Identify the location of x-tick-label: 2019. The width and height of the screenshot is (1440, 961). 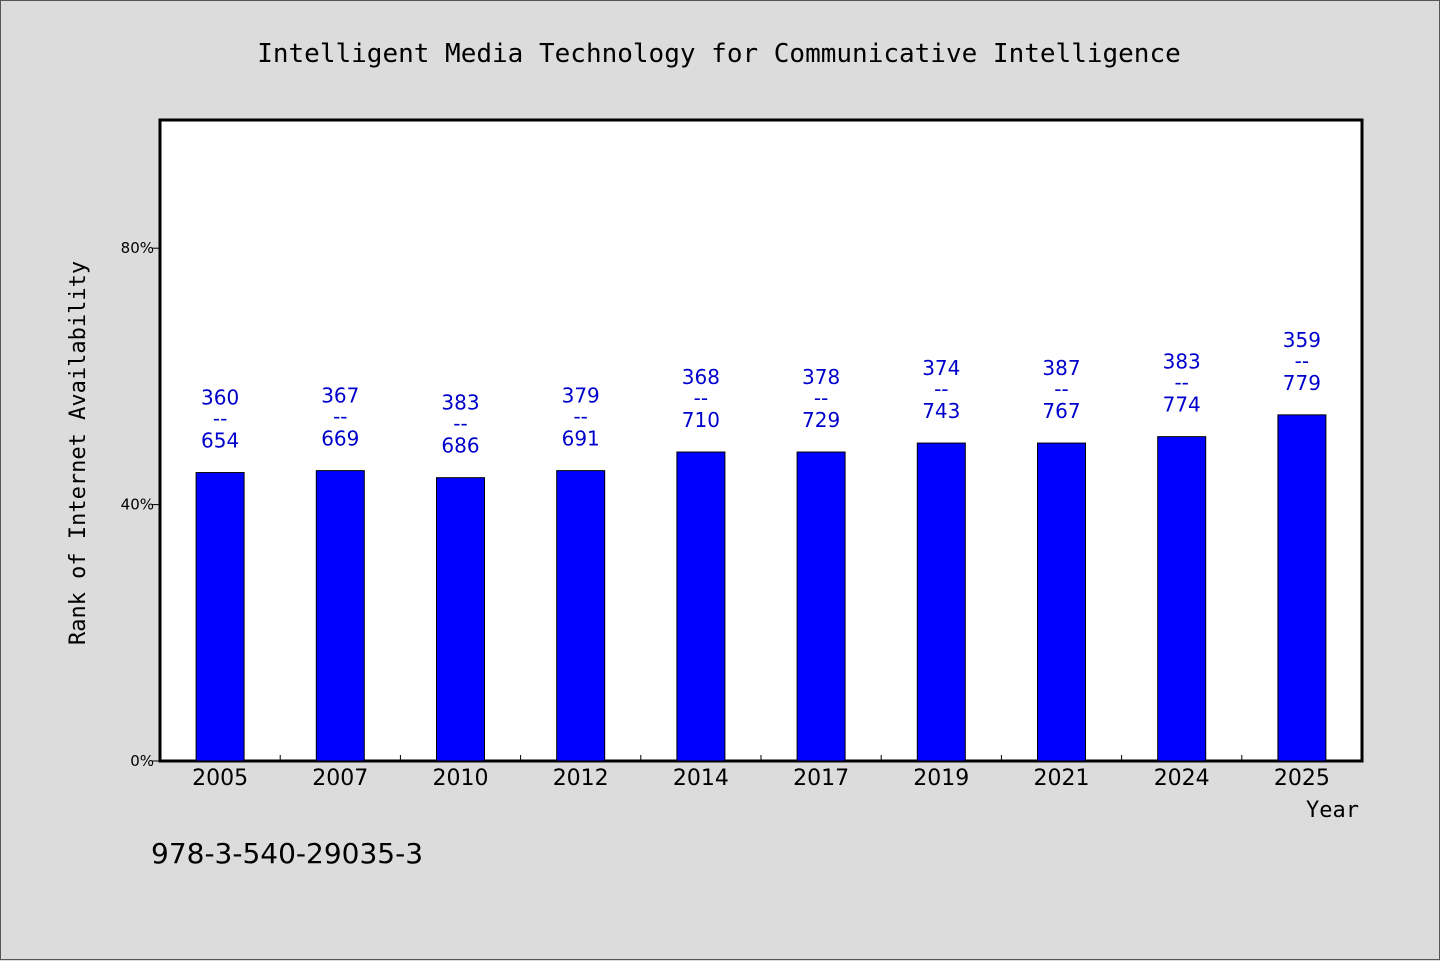
(941, 778).